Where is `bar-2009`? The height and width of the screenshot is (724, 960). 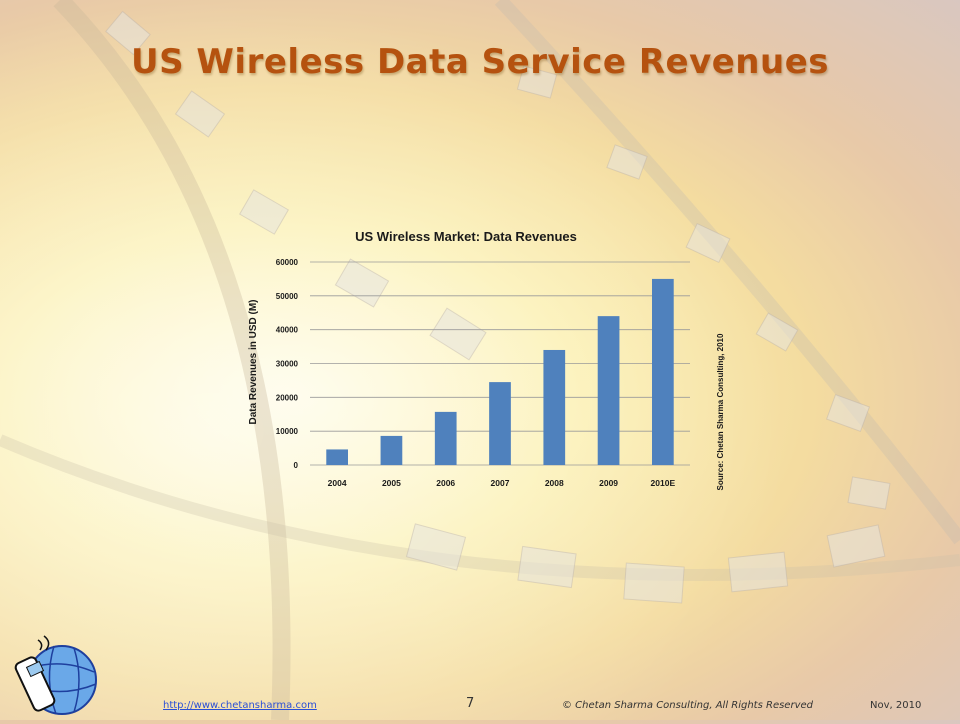
bar-2009 is located at coordinates (608, 390).